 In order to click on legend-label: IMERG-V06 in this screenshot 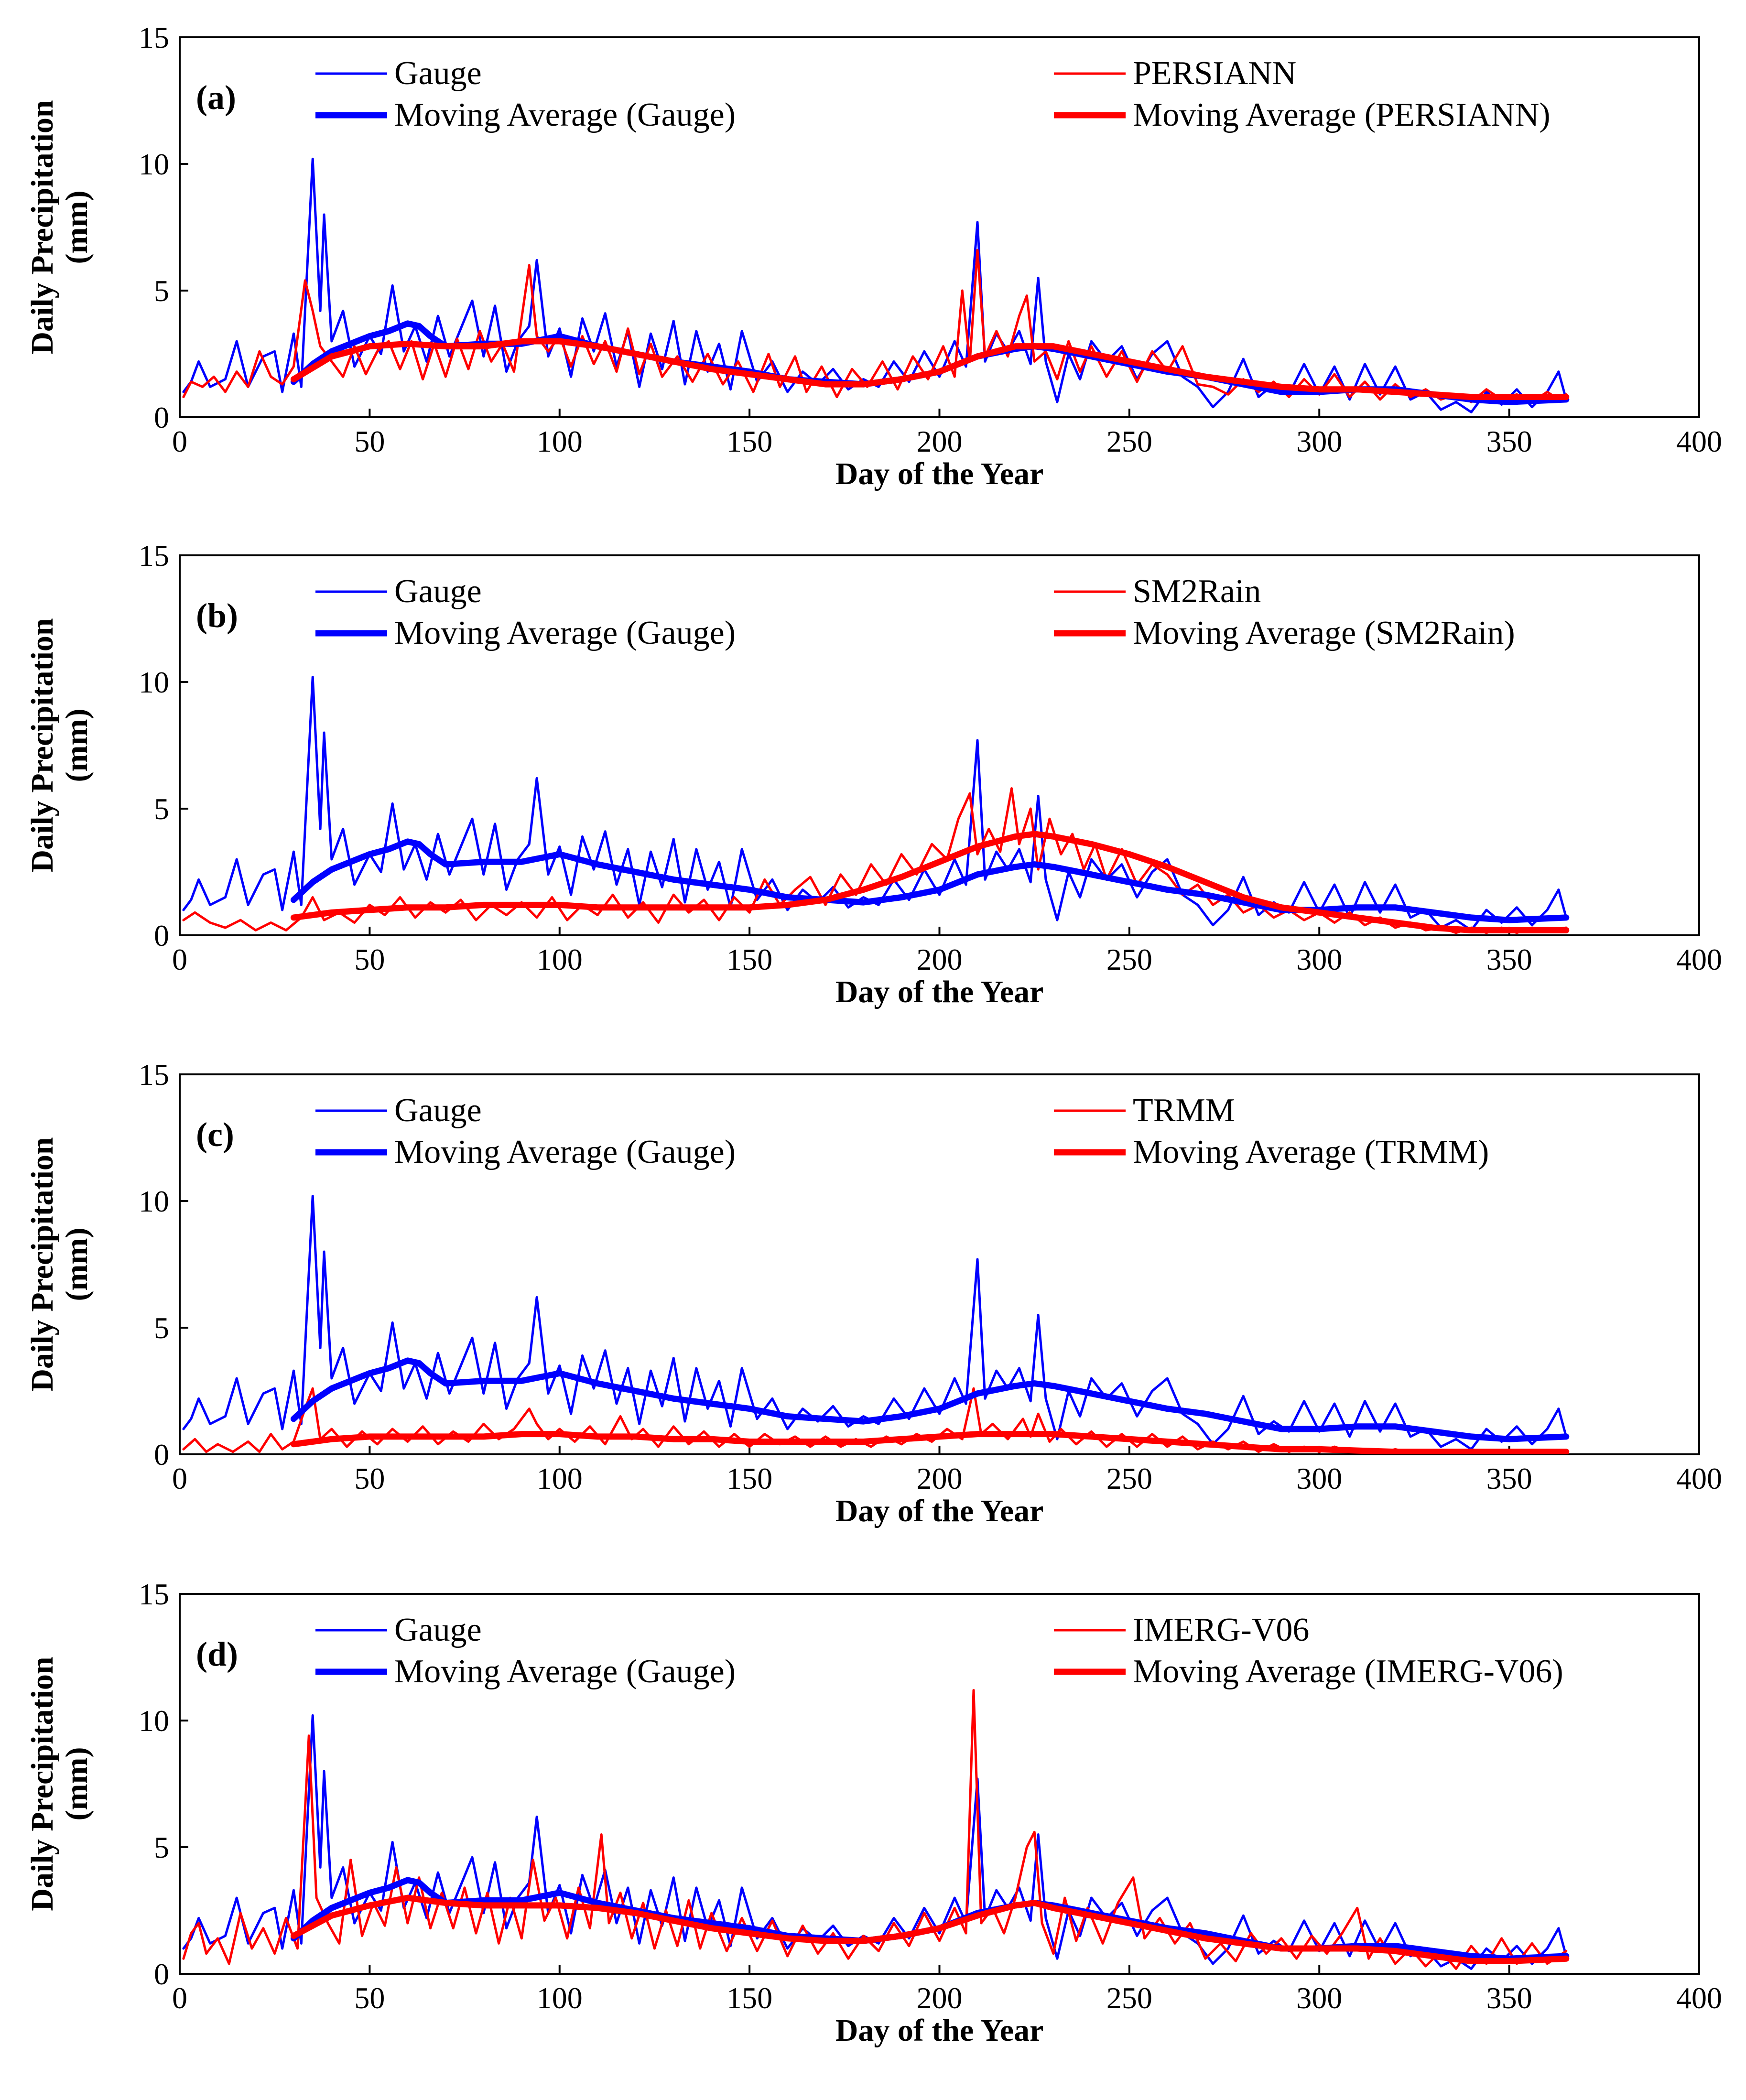, I will do `click(1221, 1630)`.